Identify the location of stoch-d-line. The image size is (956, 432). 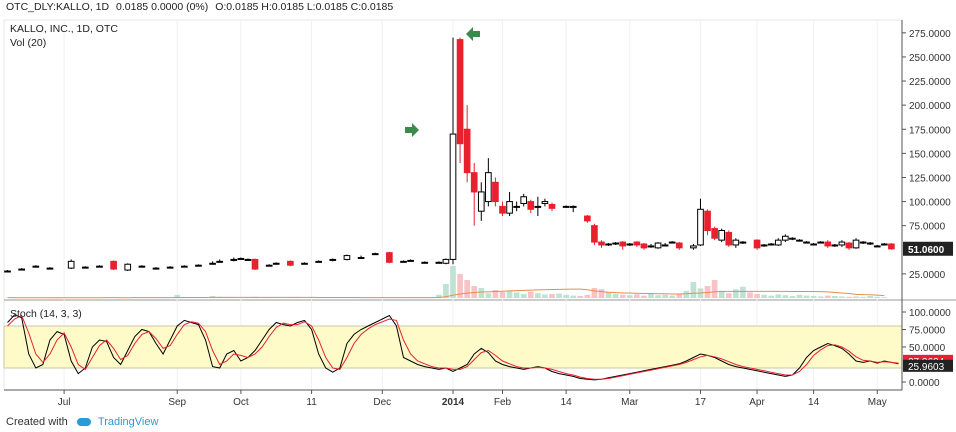
(453, 347).